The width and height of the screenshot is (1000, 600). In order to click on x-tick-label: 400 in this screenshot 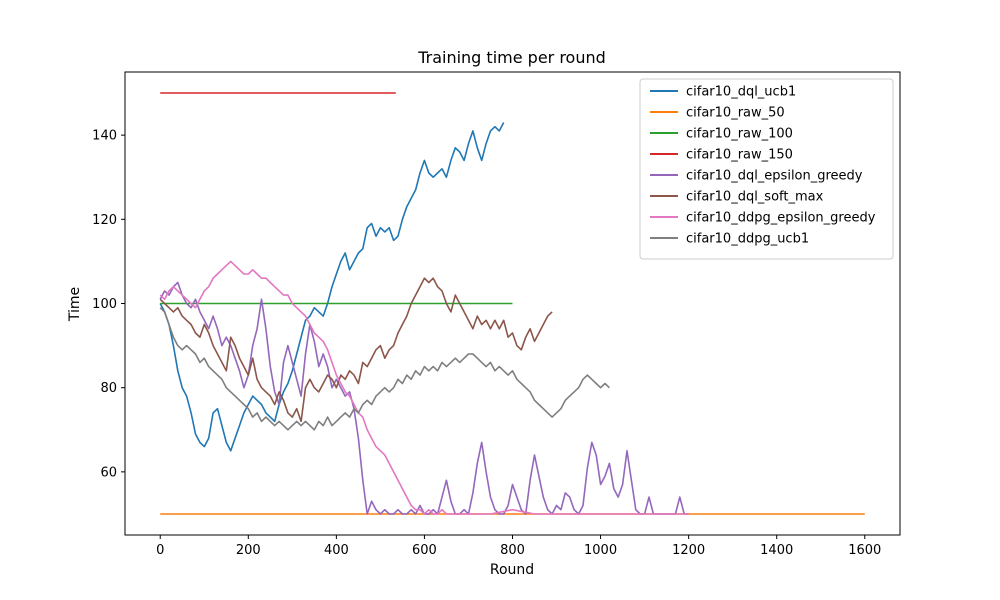, I will do `click(336, 550)`.